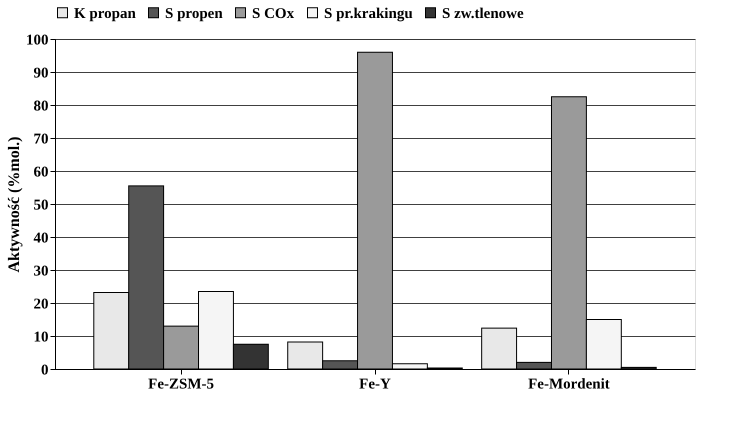 Image resolution: width=736 pixels, height=437 pixels. Describe the element at coordinates (41, 74) in the screenshot. I see `y-tick-label: 90` at that location.